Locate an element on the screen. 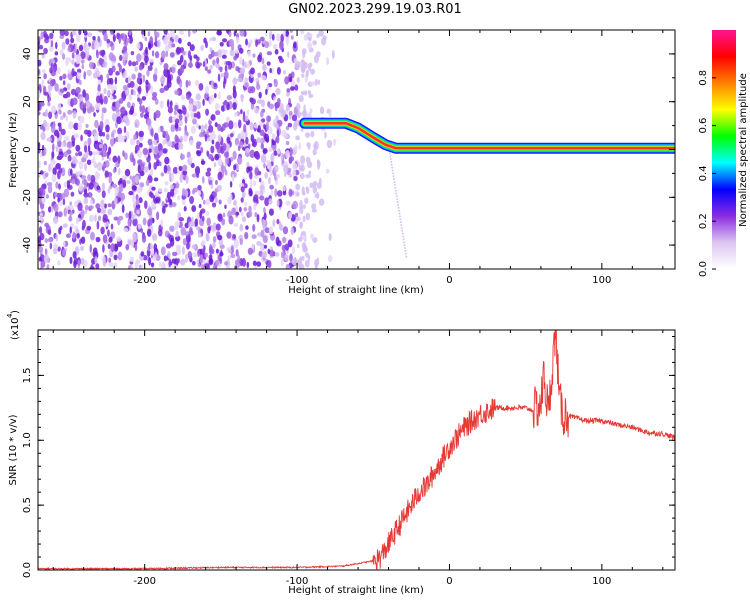 The height and width of the screenshot is (600, 750). colorbar-tick-label: 0.6 is located at coordinates (703, 126).